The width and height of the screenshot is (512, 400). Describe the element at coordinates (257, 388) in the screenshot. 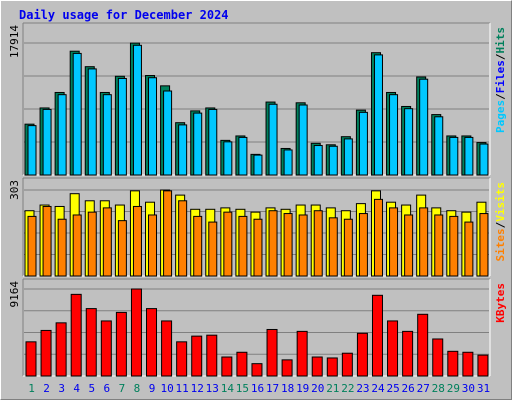

I see `x-tick-label: 16` at that location.